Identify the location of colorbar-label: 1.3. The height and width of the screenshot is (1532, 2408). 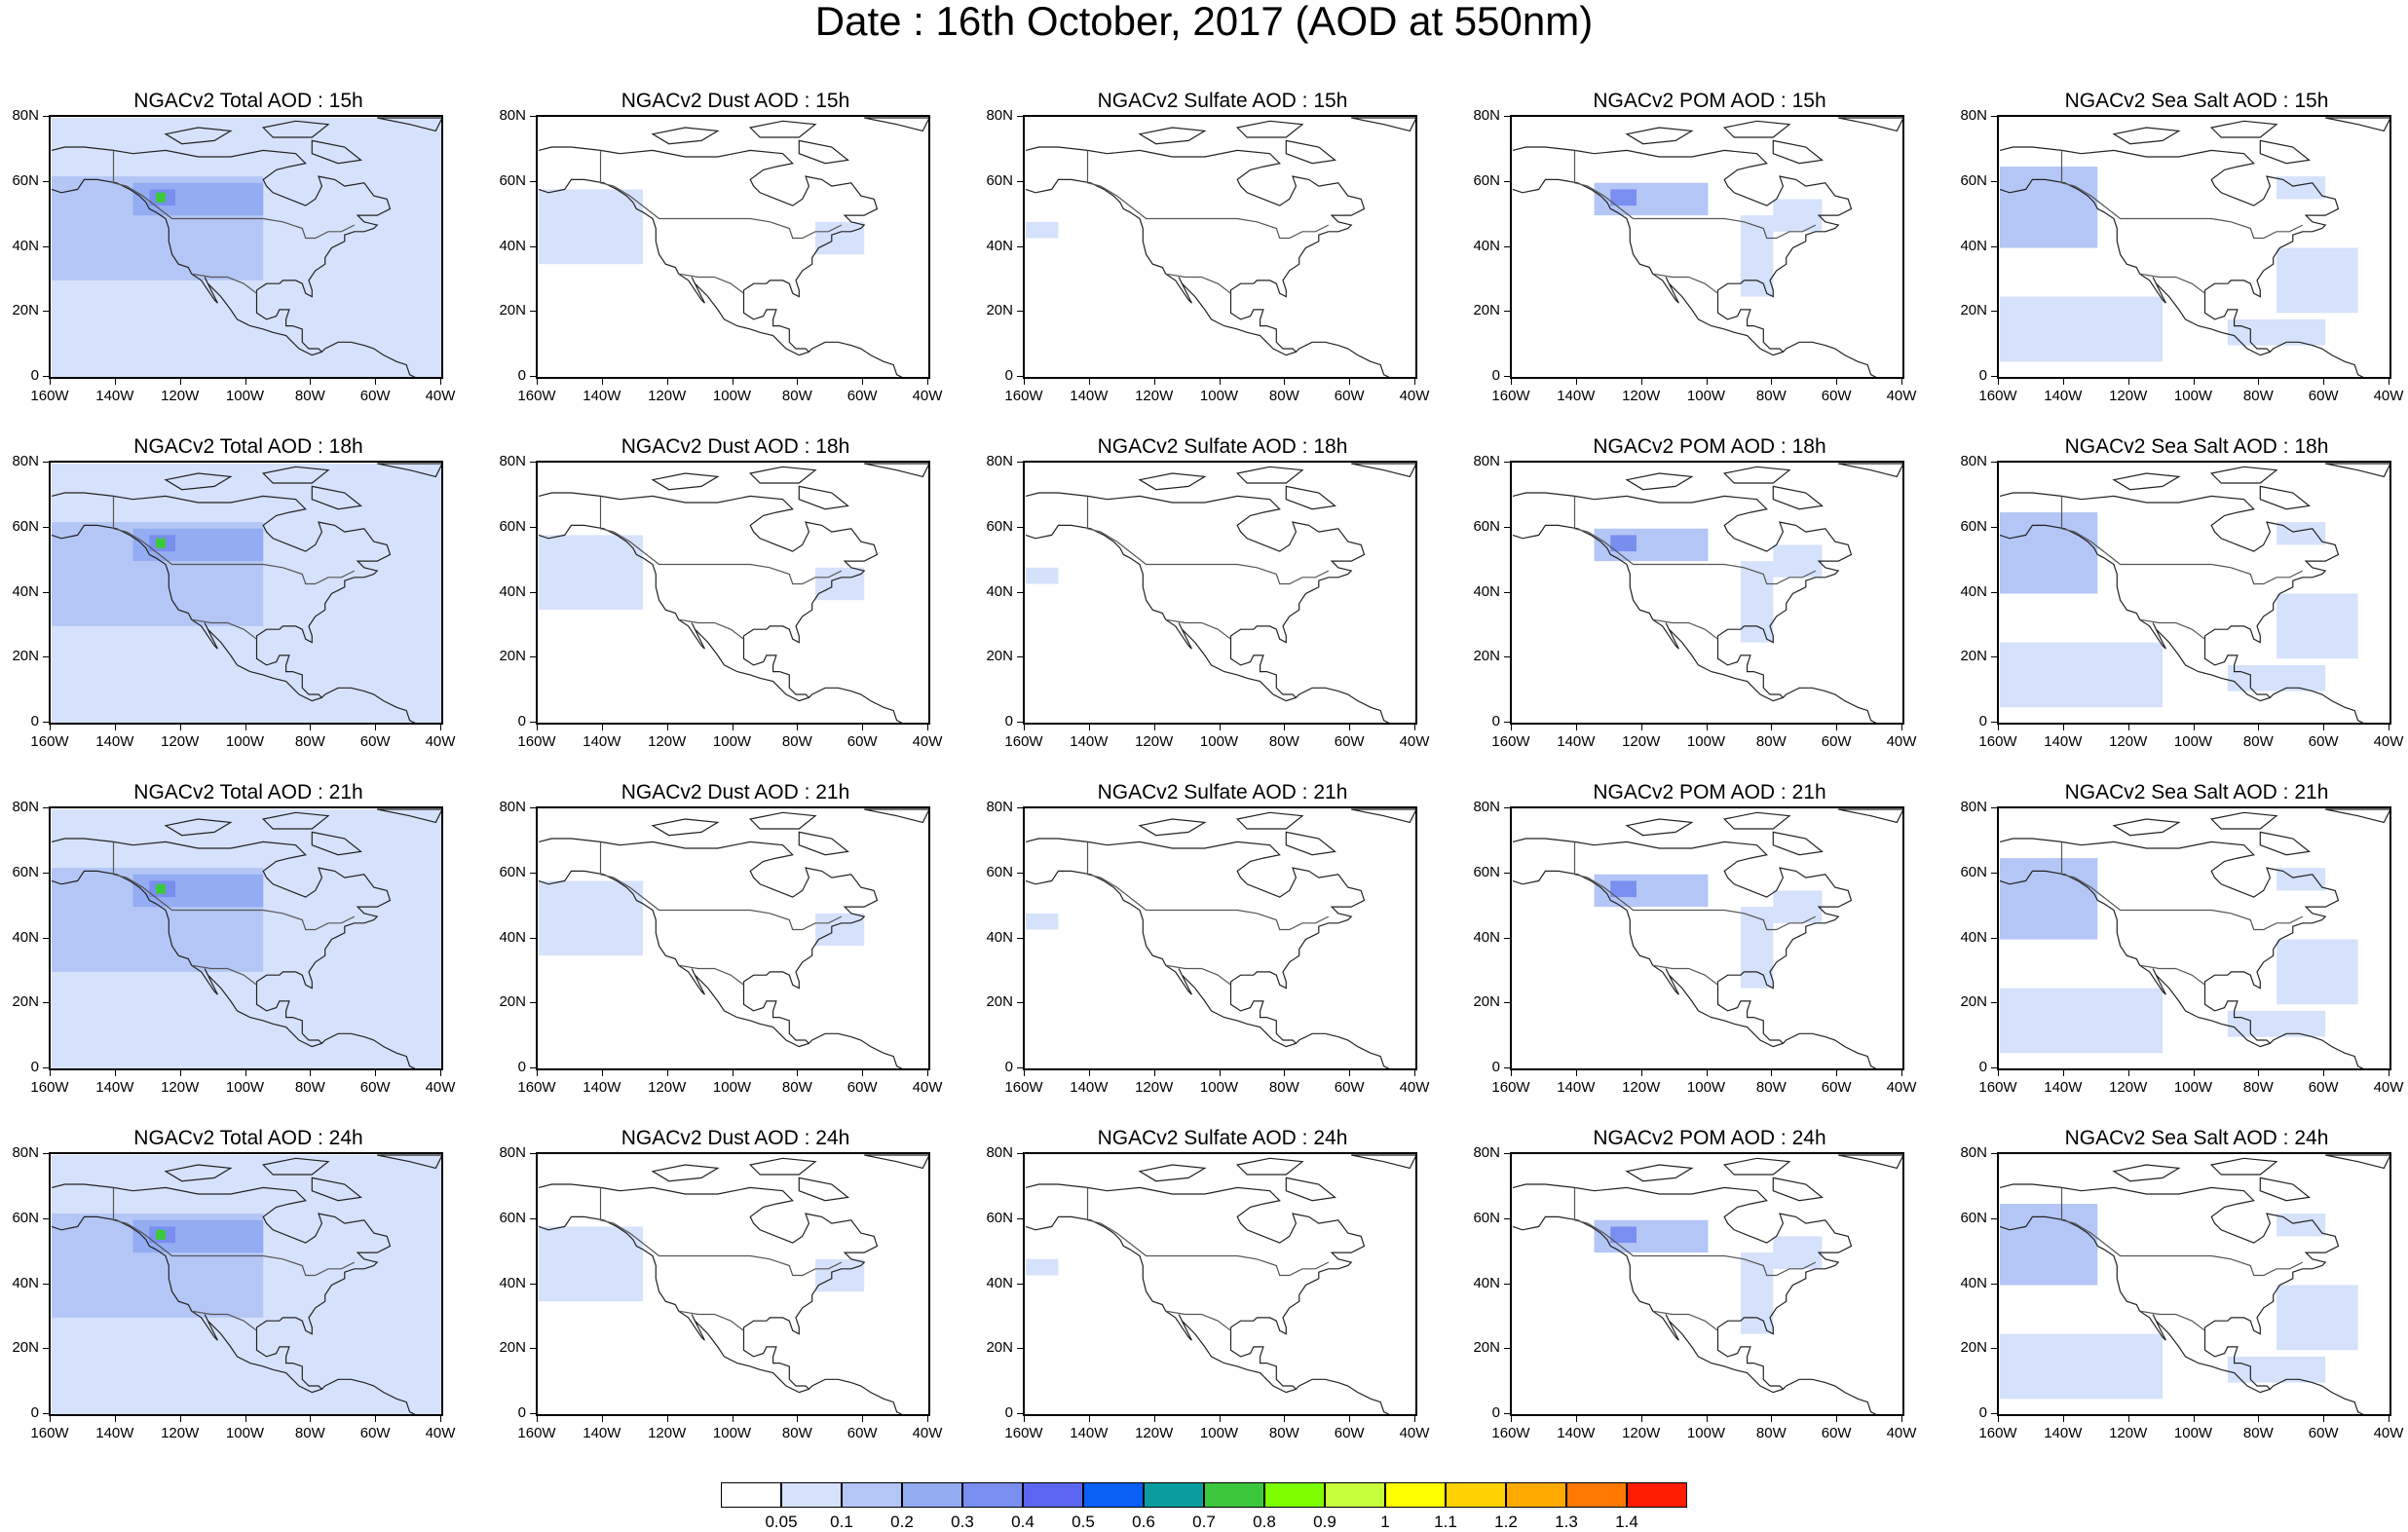
(1566, 1522).